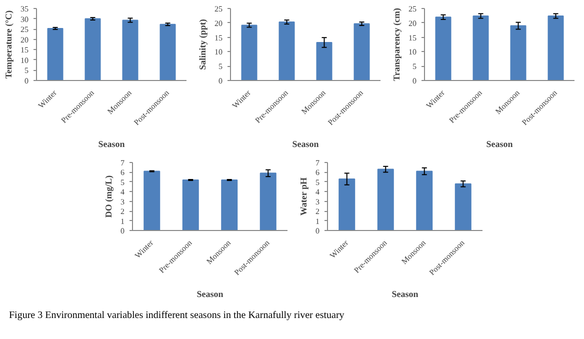 Image resolution: width=584 pixels, height=339 pixels. What do you see at coordinates (203, 44) in the screenshot?
I see `y-axis-title: Salinity (ppt)` at bounding box center [203, 44].